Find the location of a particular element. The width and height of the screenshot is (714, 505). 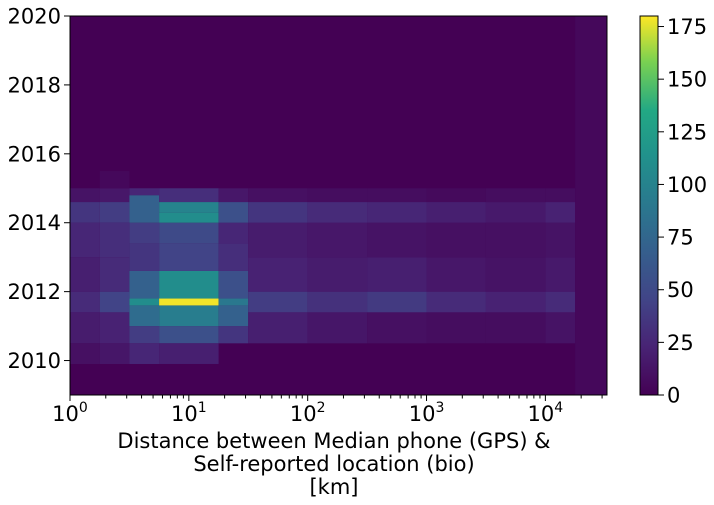

colorbar-tick-label: 0 is located at coordinates (673, 396).